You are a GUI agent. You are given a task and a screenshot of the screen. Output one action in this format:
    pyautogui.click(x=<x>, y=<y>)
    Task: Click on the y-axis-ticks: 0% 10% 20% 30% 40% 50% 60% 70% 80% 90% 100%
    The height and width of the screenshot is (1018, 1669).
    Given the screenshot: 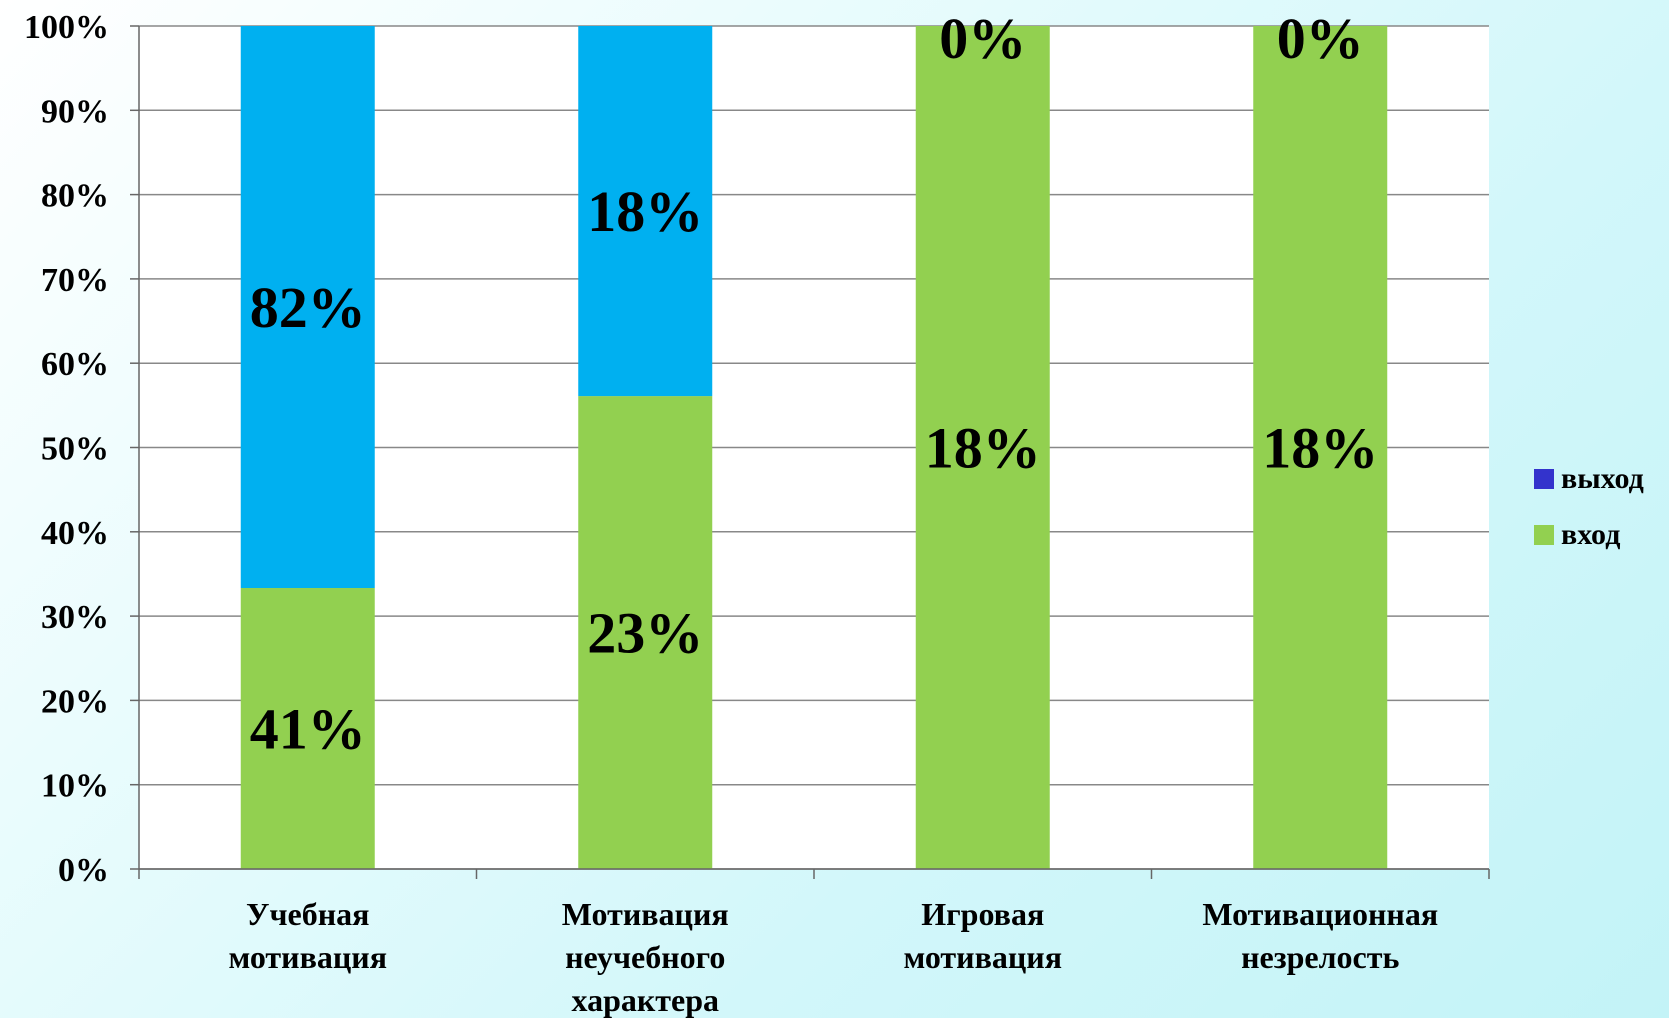 What is the action you would take?
    pyautogui.click(x=81, y=449)
    